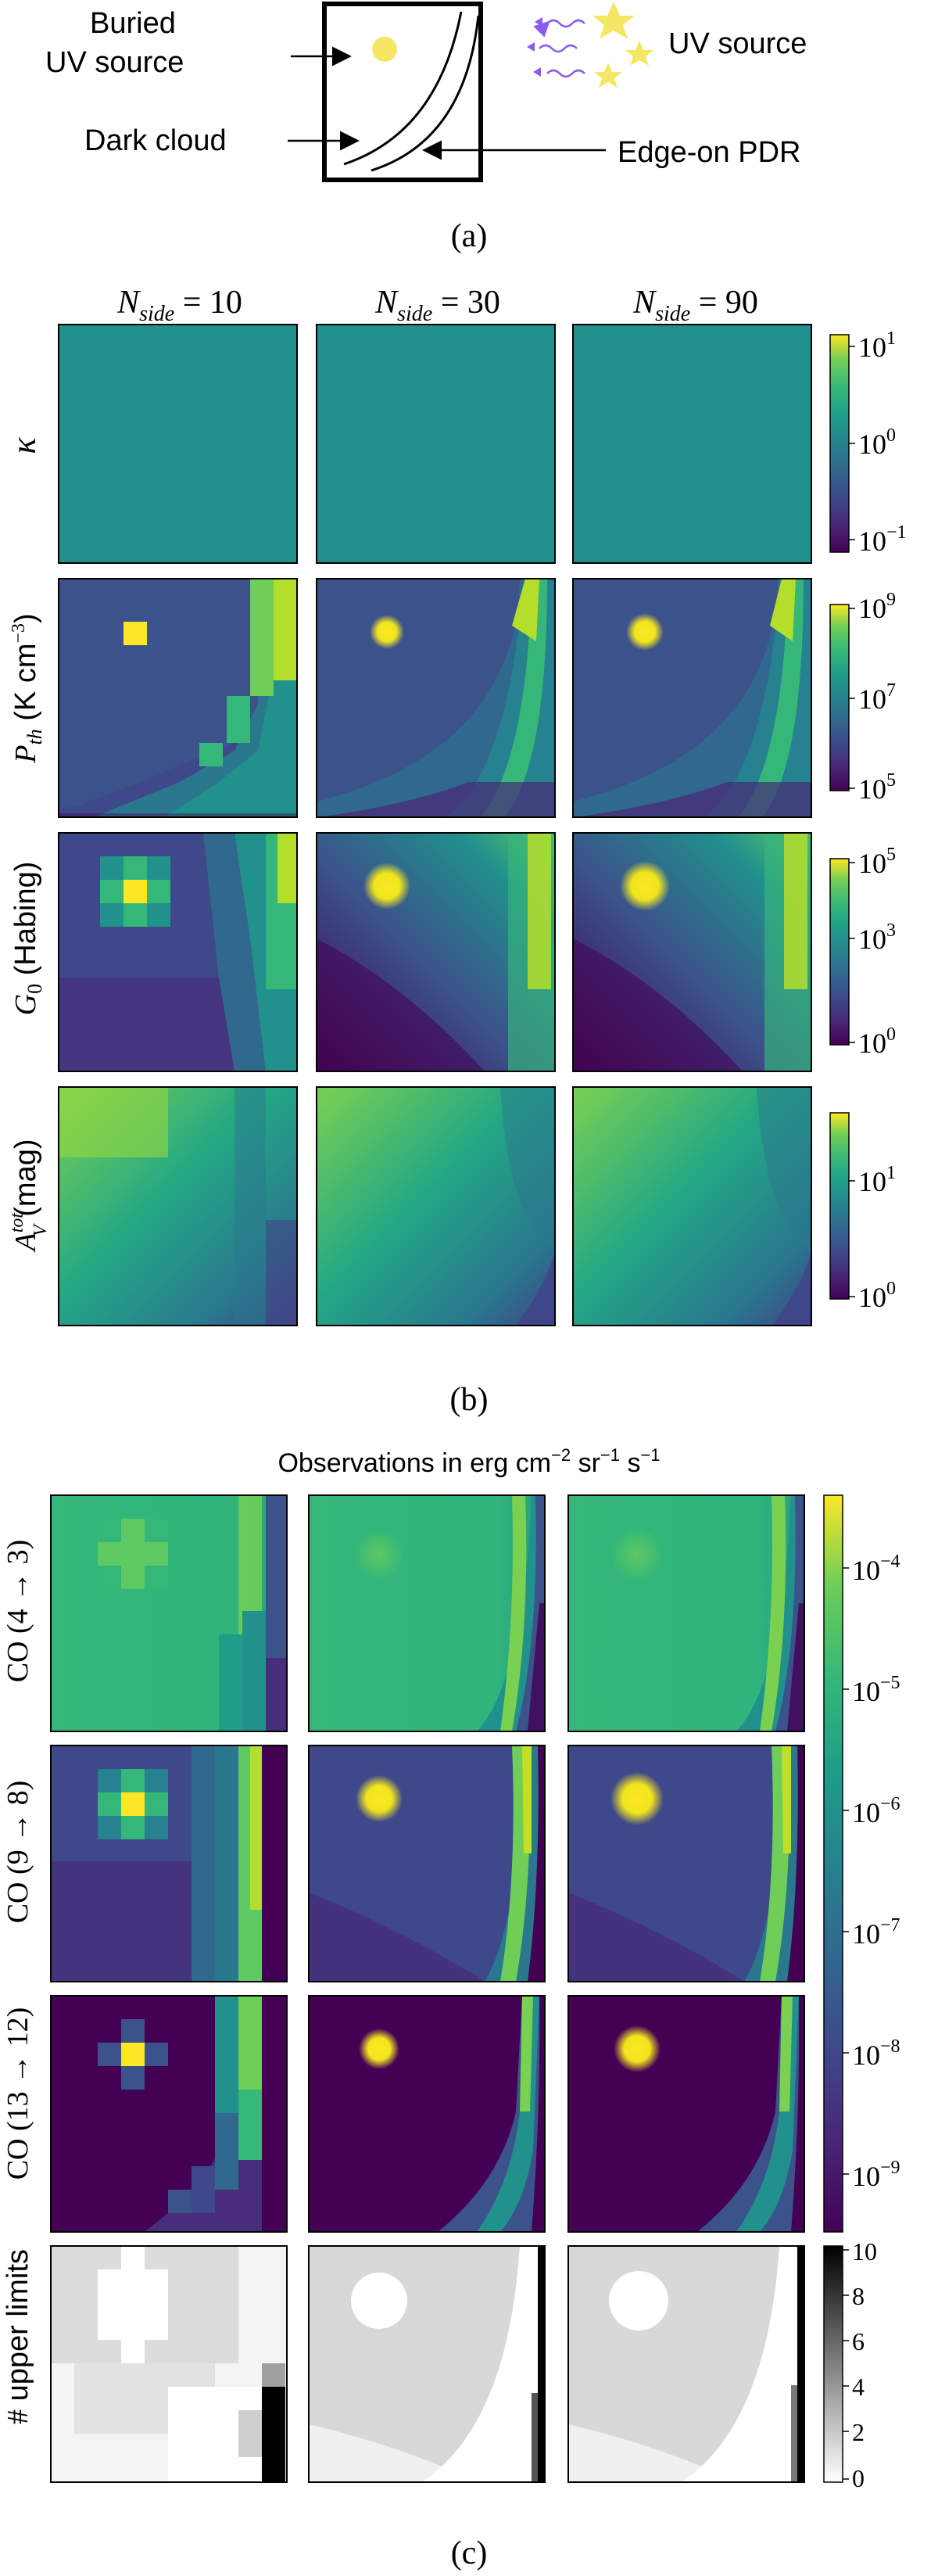  Describe the element at coordinates (18, 1852) in the screenshot. I see `row-label-co98: CO (9 → 8)` at that location.